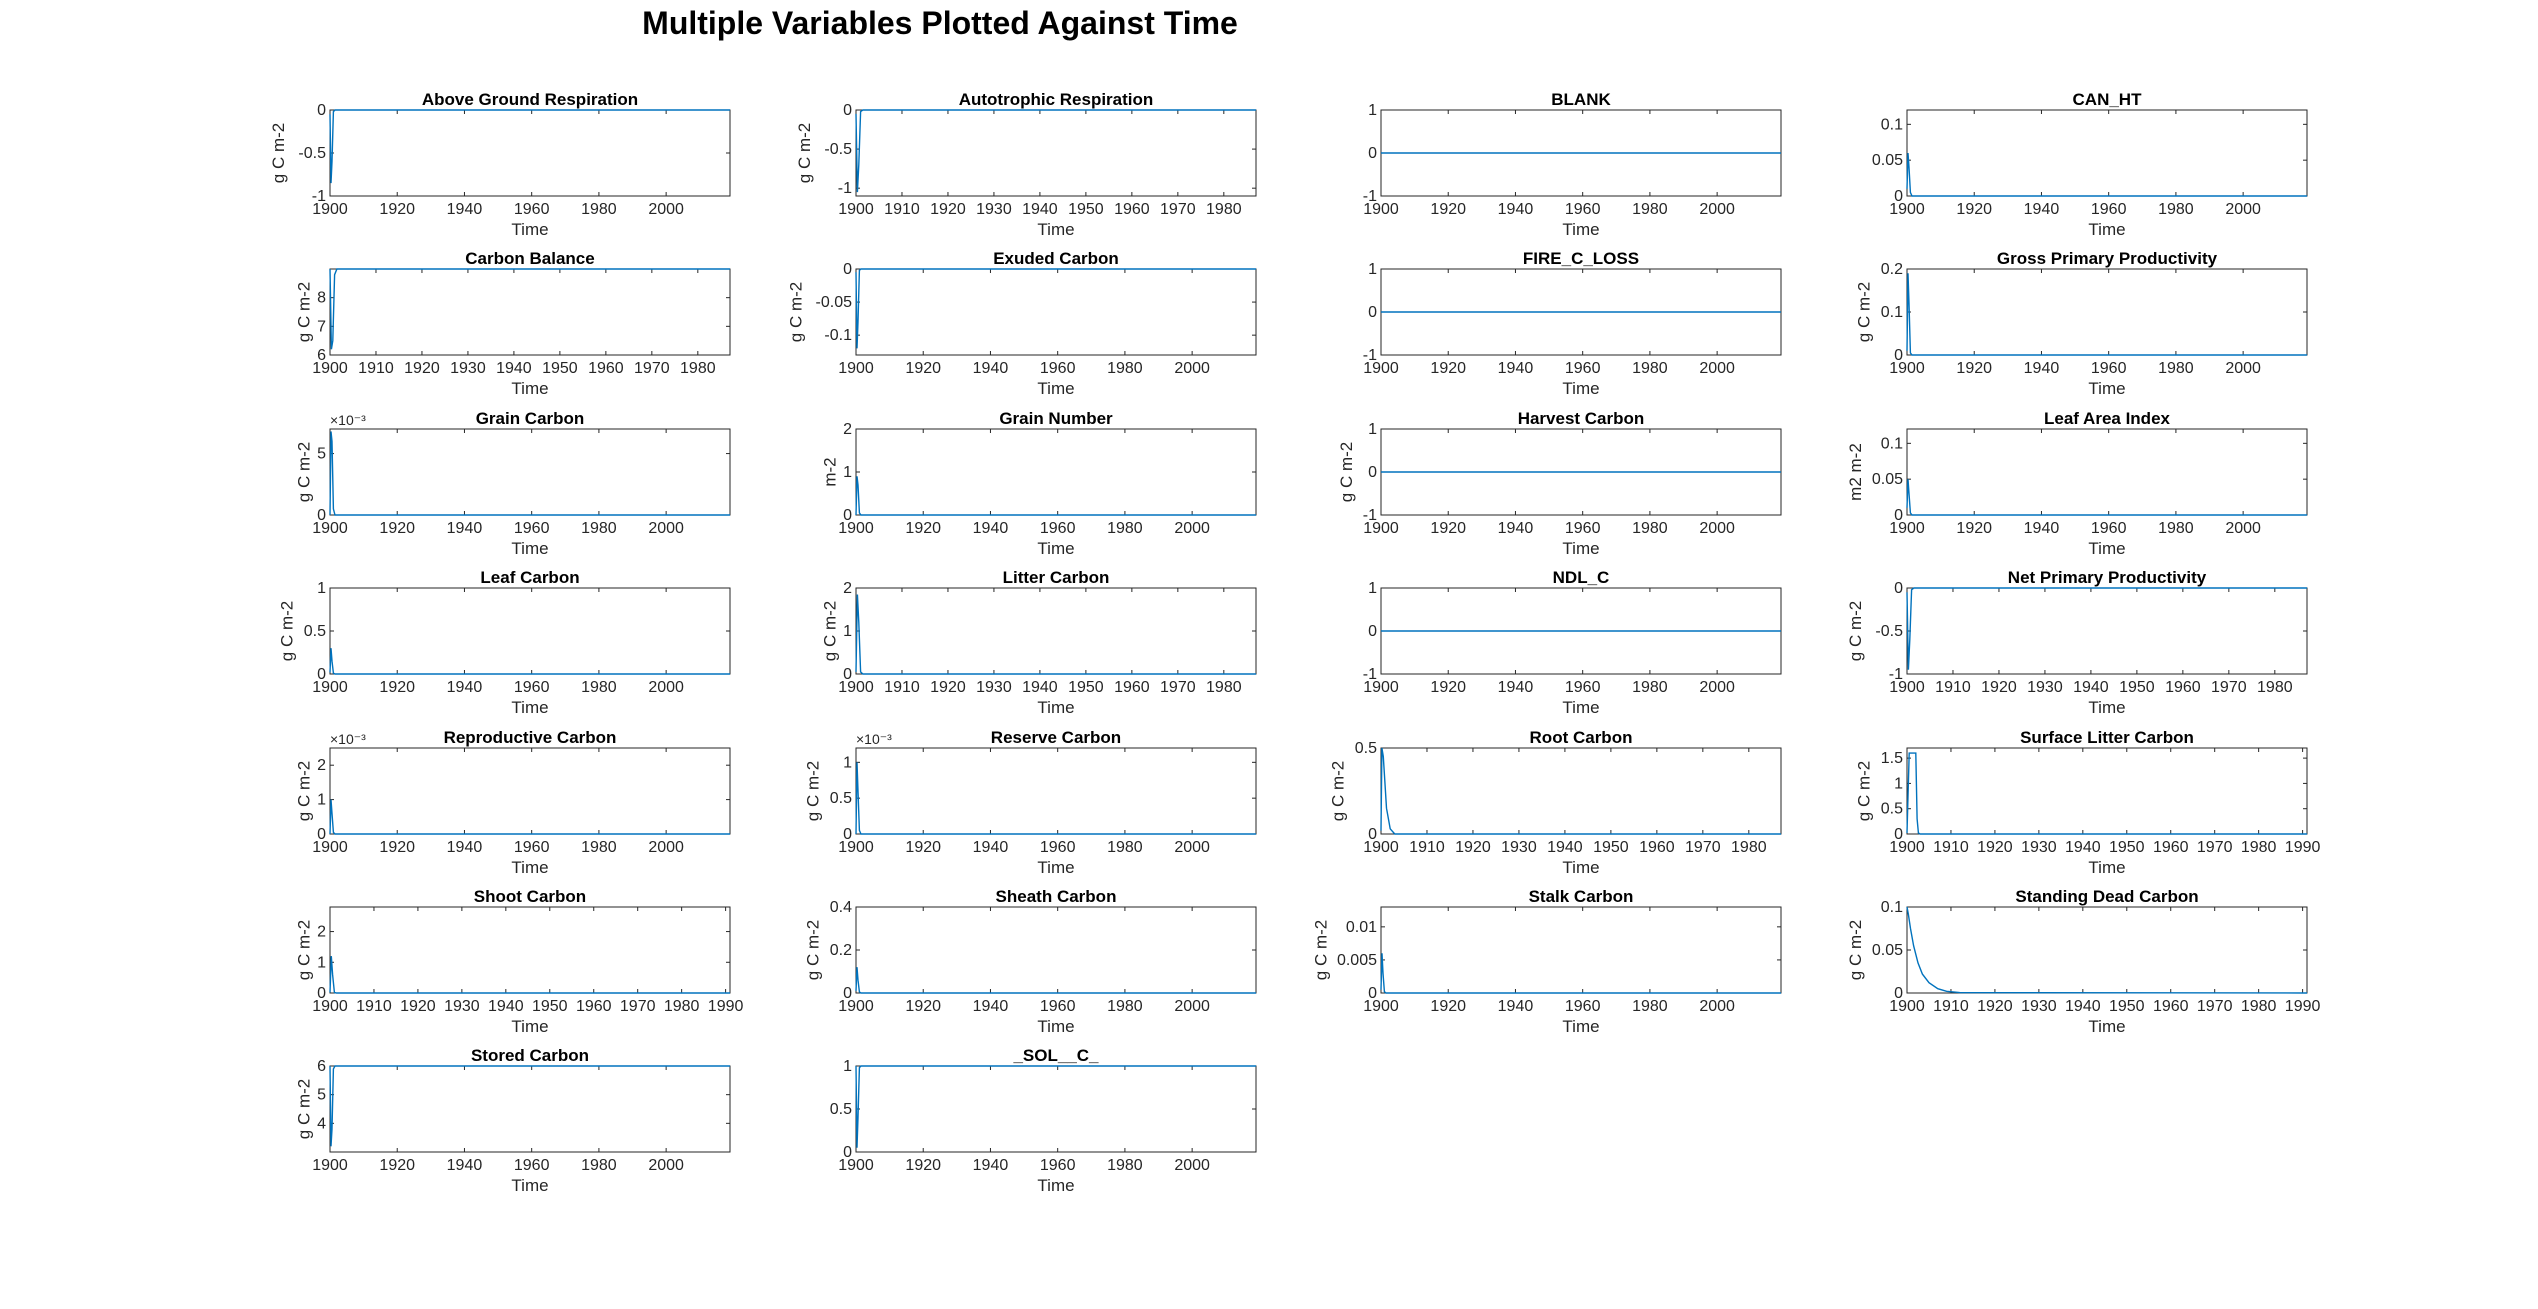 The image size is (2538, 1309). What do you see at coordinates (841, 950) in the screenshot?
I see `y-tick-label: 0.2` at bounding box center [841, 950].